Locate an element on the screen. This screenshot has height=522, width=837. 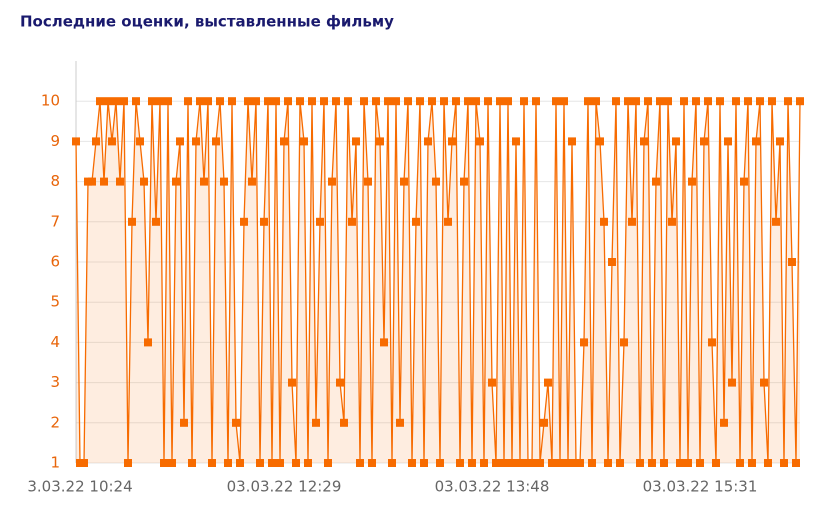
y-tick-label: 3 is located at coordinates (55, 382).